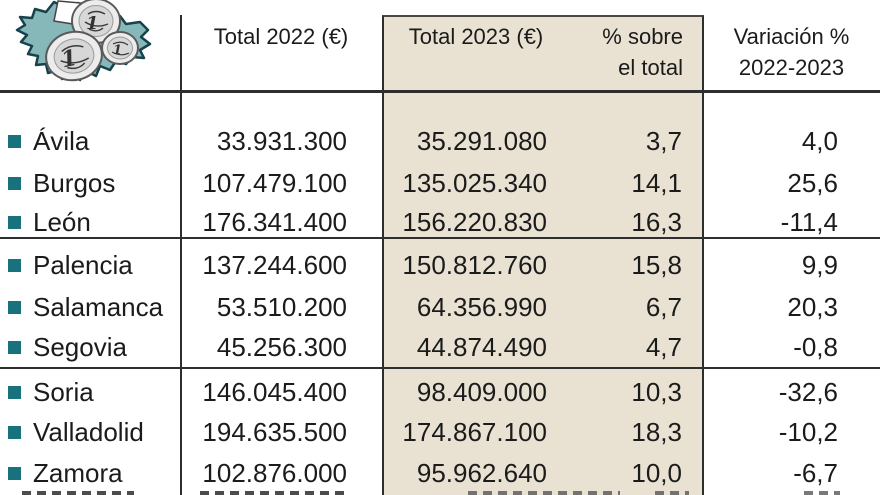 Image resolution: width=880 pixels, height=495 pixels. What do you see at coordinates (80, 346) in the screenshot?
I see `province-label: Segovia` at bounding box center [80, 346].